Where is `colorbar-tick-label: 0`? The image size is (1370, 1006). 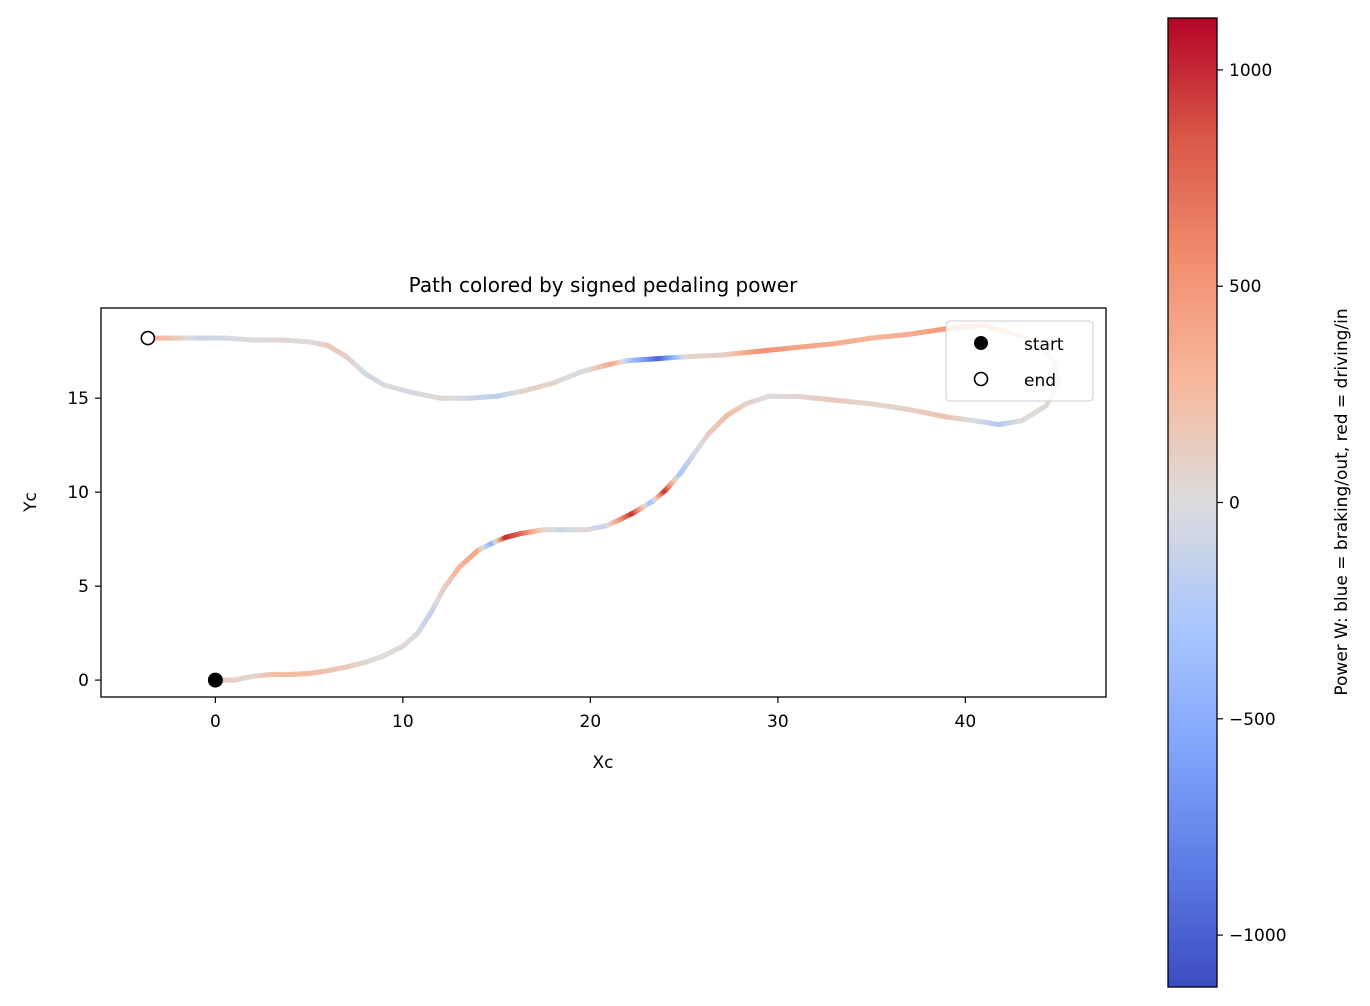 colorbar-tick-label: 0 is located at coordinates (1234, 504).